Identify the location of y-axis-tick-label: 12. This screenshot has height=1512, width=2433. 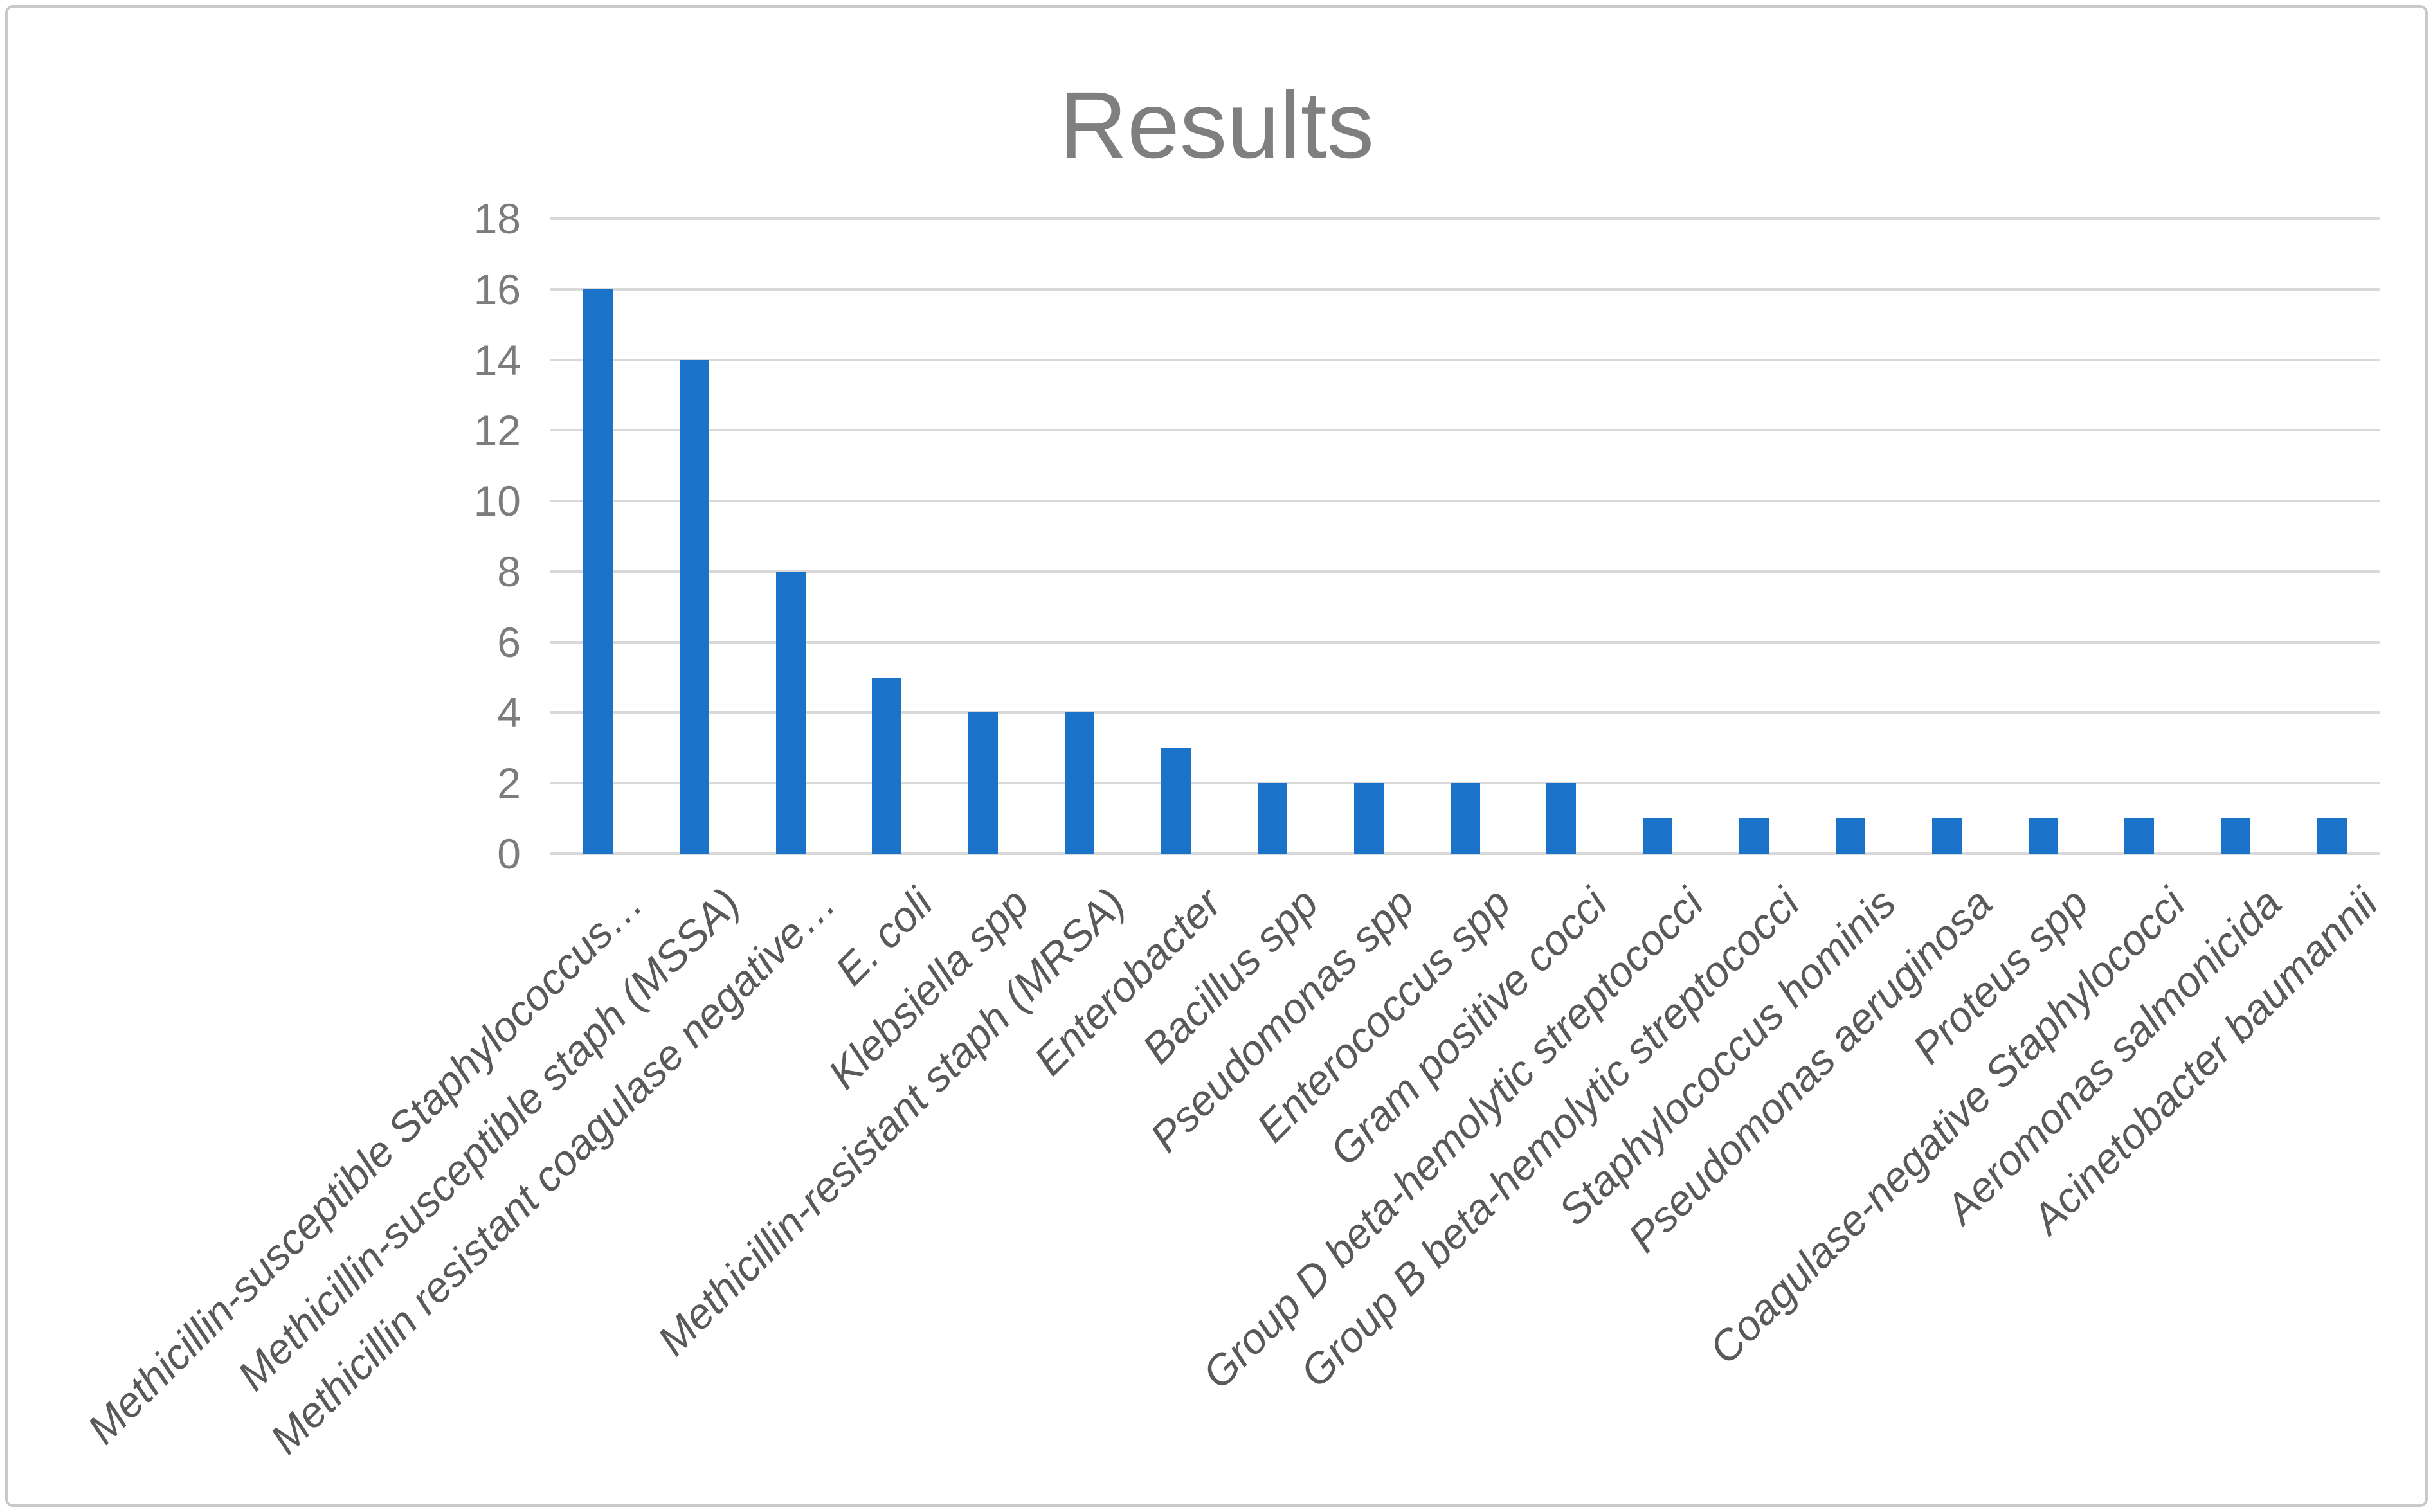
(497, 430).